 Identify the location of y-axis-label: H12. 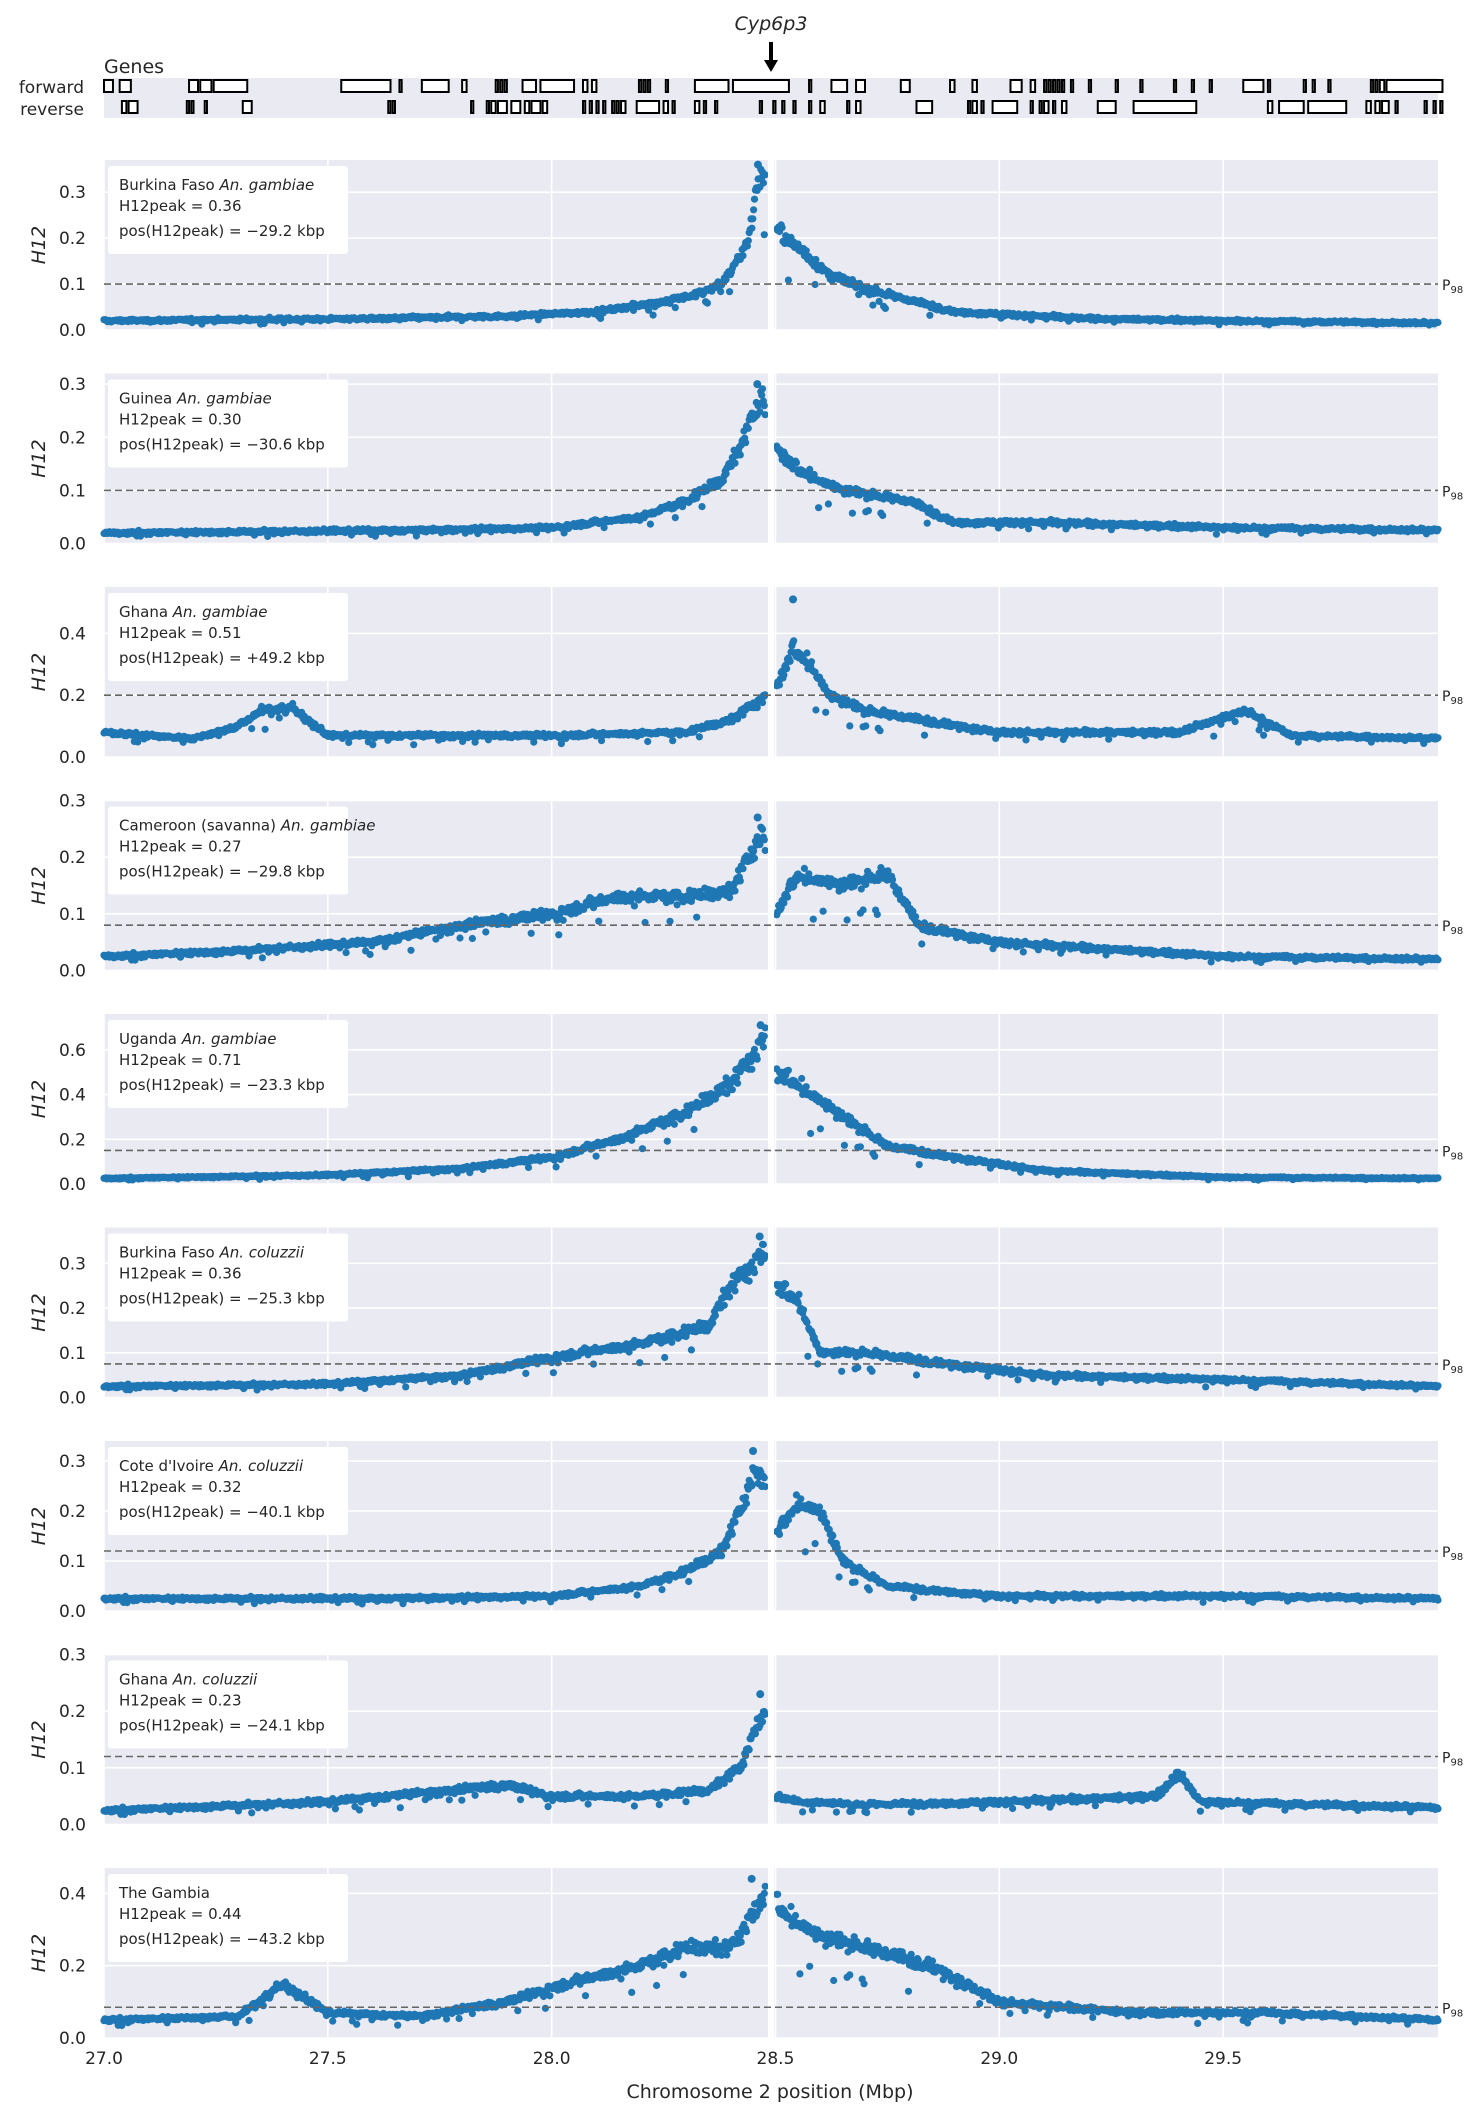
(39, 672).